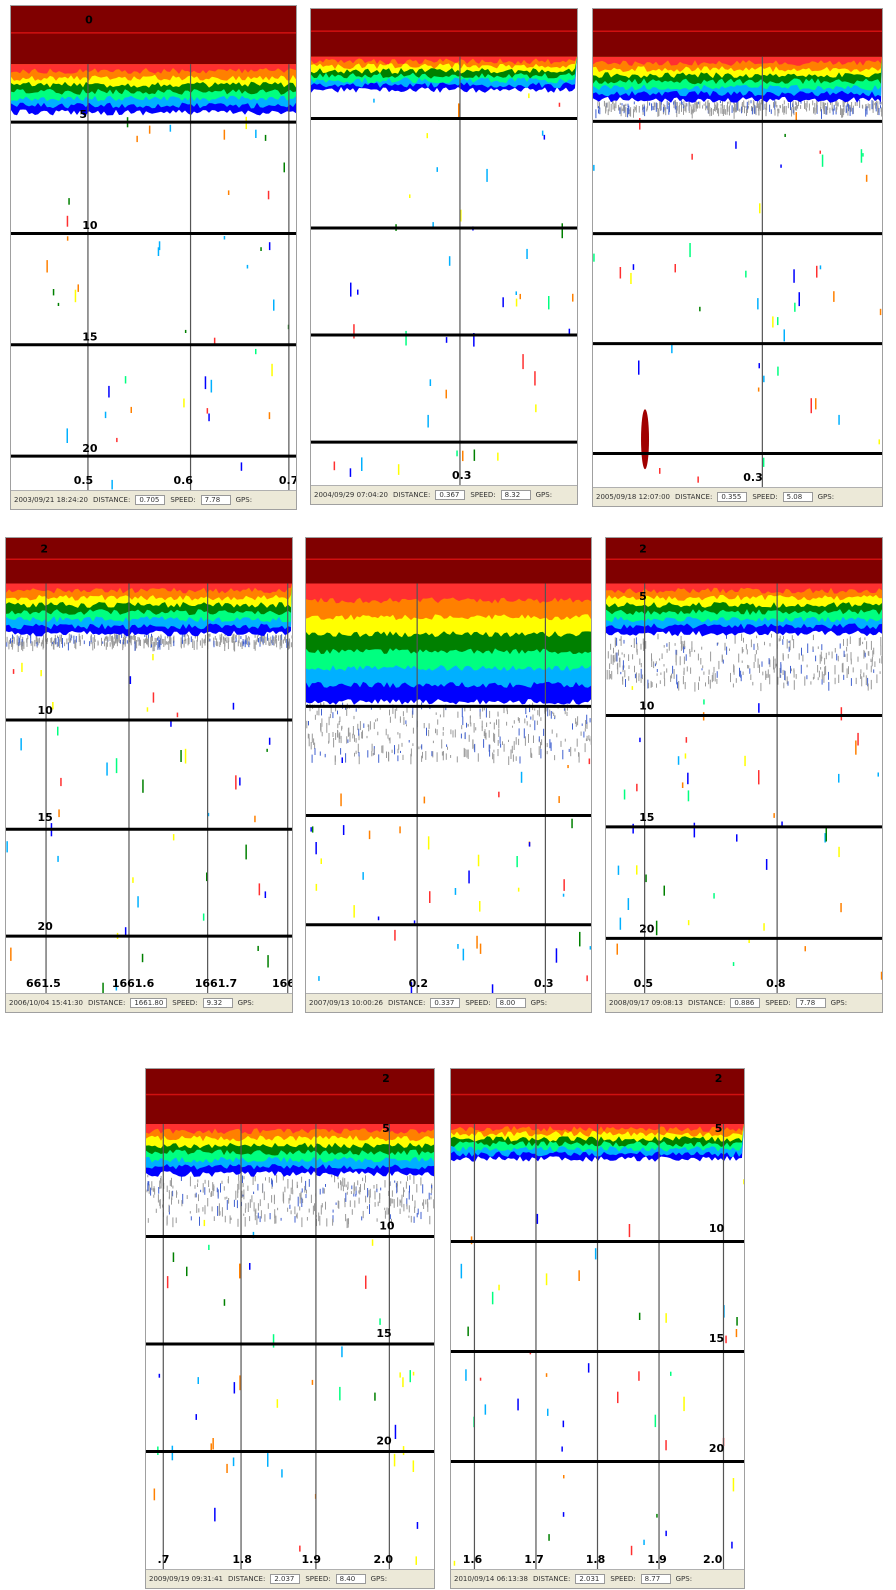 The height and width of the screenshot is (1590, 896). Describe the element at coordinates (133, 983) in the screenshot. I see `distance-label: 1661.6` at that location.